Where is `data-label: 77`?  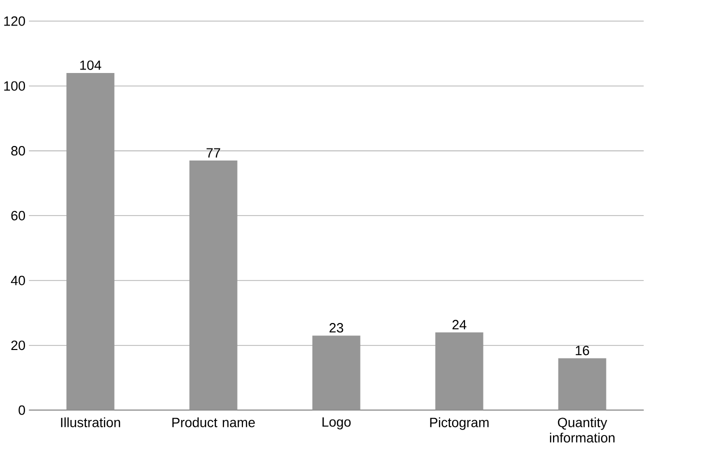
data-label: 77 is located at coordinates (213, 153).